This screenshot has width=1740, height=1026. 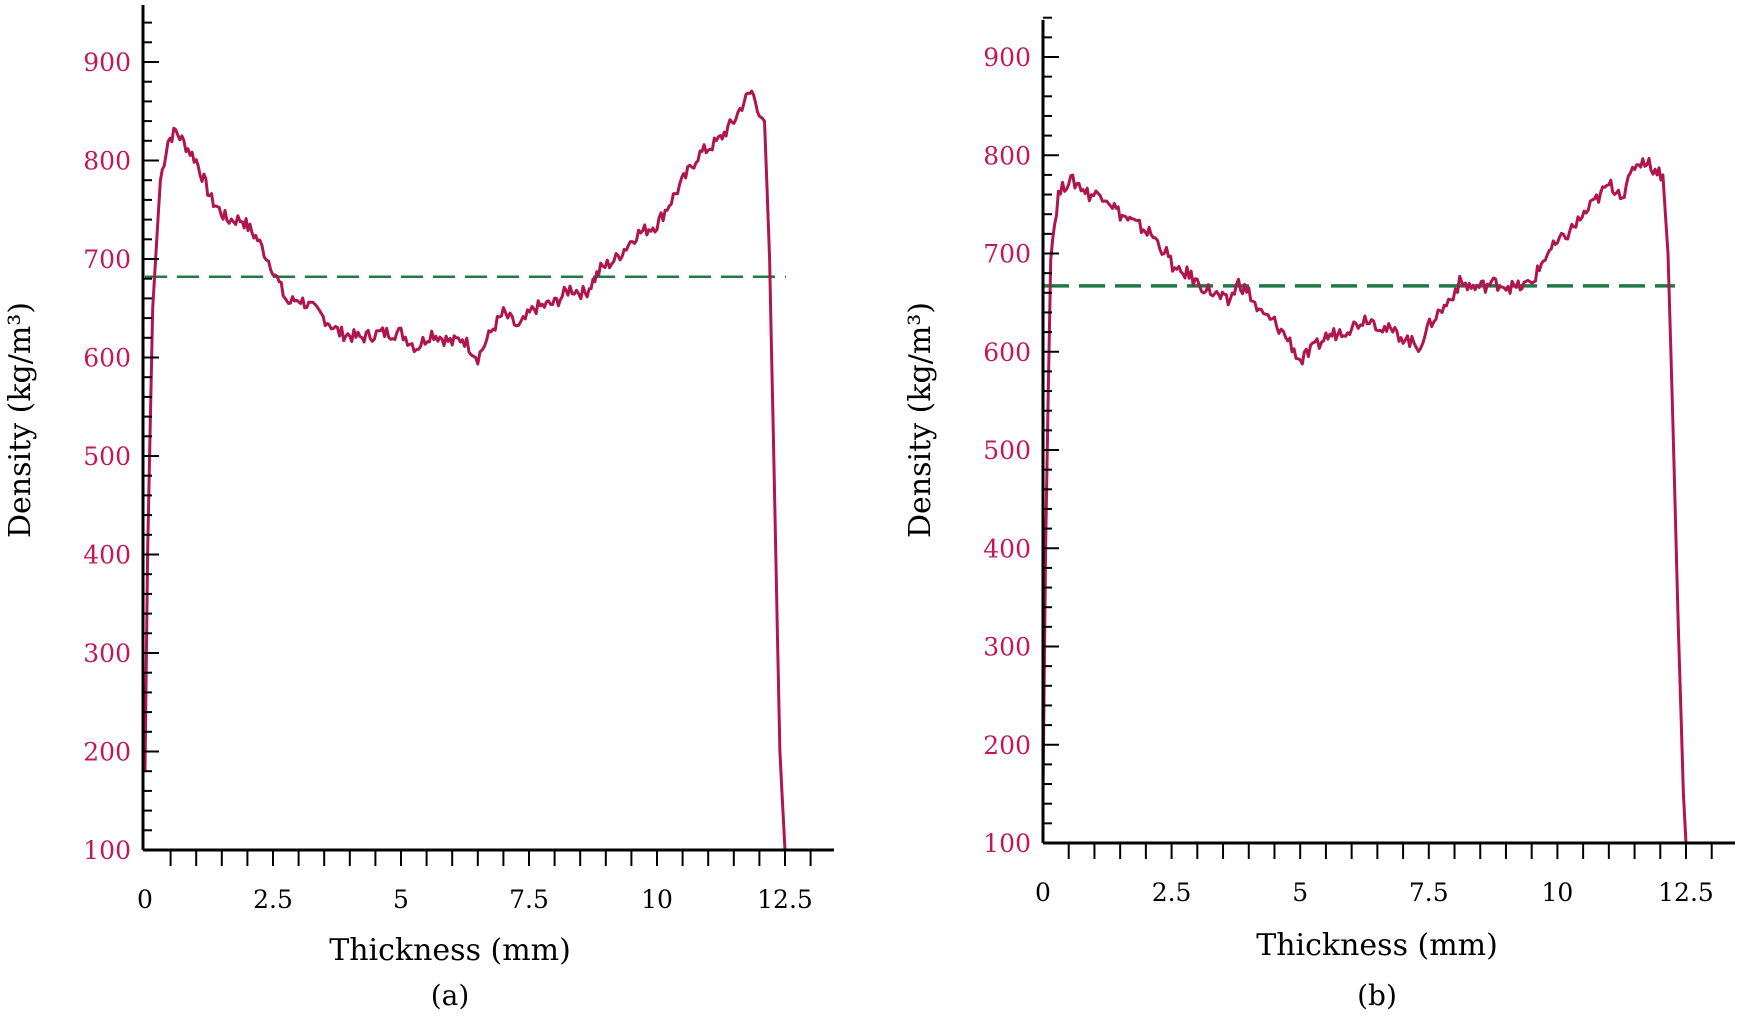 I want to click on panel-label-b: (b), so click(x=1377, y=995).